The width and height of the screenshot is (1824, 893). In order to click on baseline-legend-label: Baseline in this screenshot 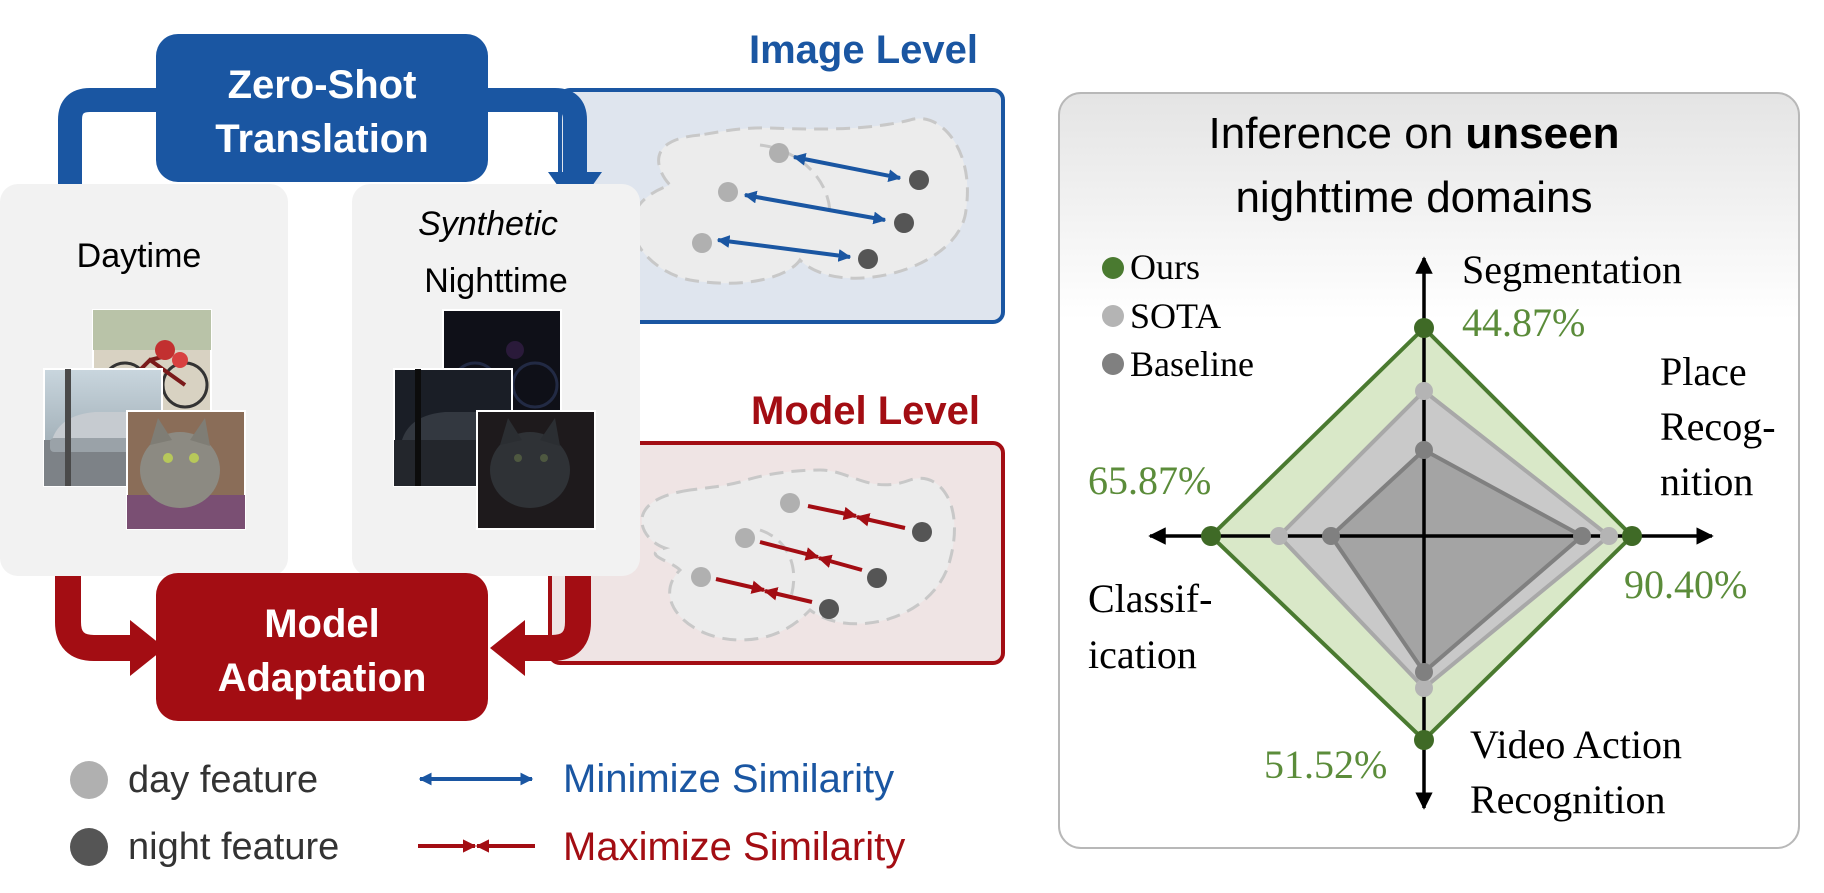, I will do `click(1192, 364)`.